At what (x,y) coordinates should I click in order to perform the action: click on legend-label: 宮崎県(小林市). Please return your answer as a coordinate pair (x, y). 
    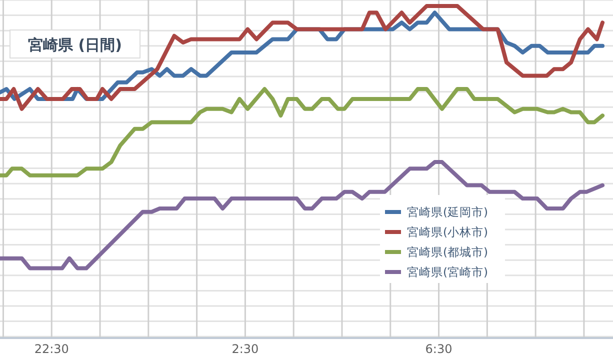
    Looking at the image, I should click on (447, 232).